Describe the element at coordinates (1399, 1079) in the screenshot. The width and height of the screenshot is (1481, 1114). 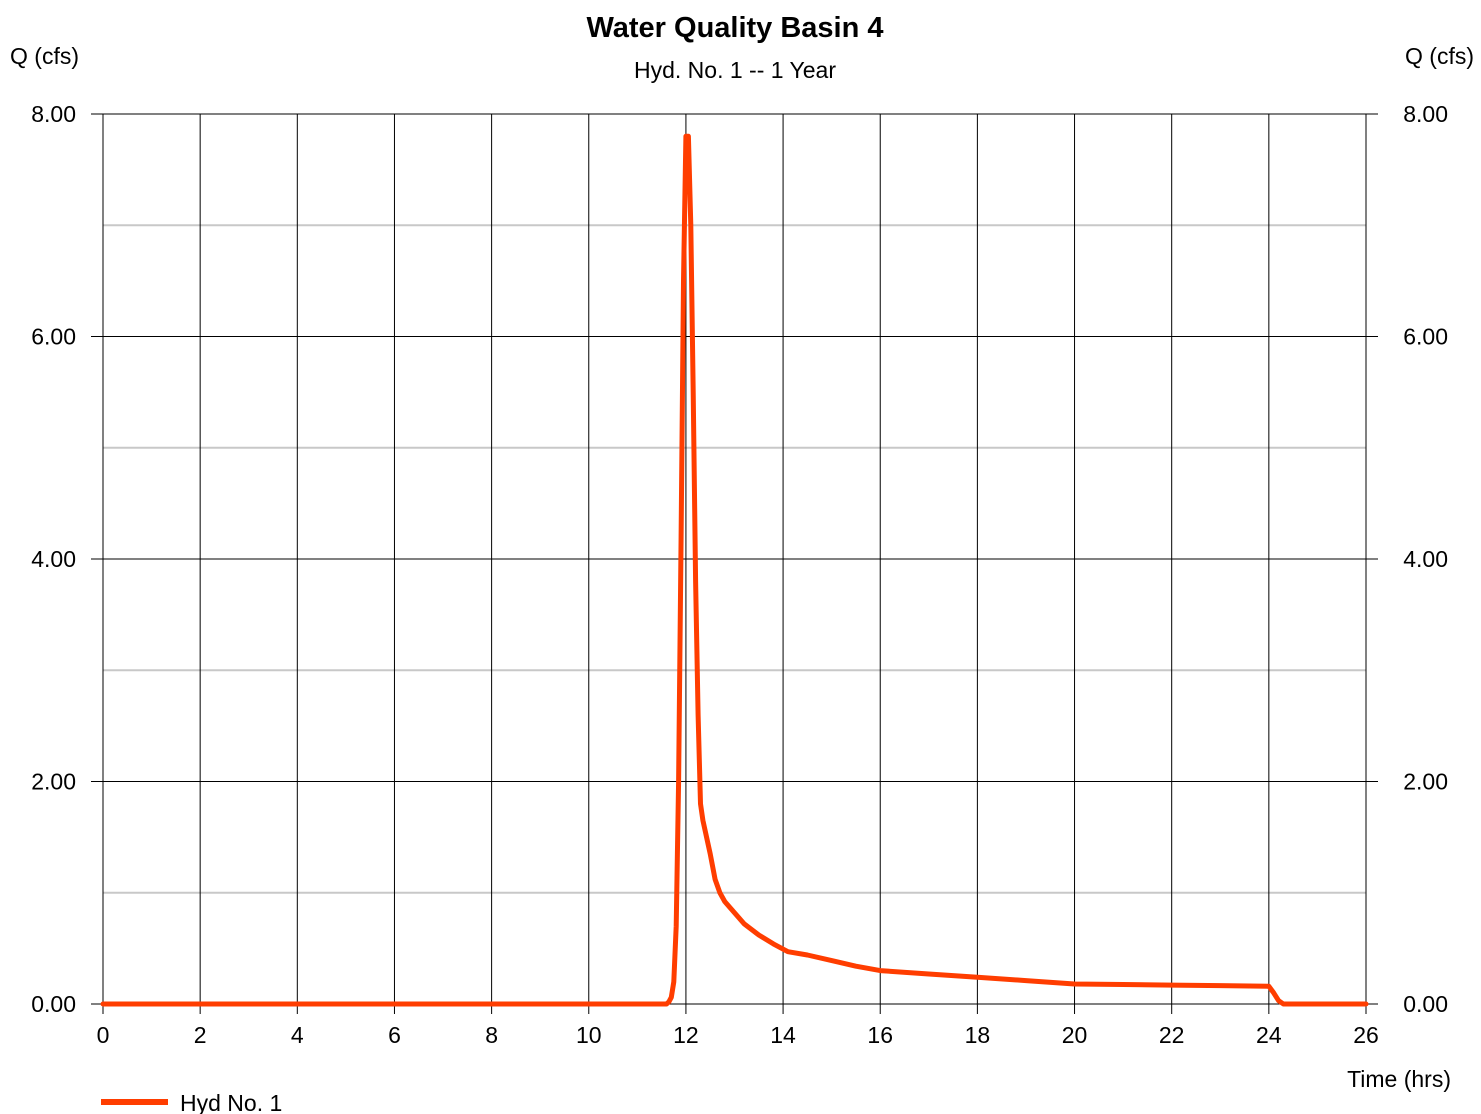
I see `x-axis-label: Time (hrs)` at that location.